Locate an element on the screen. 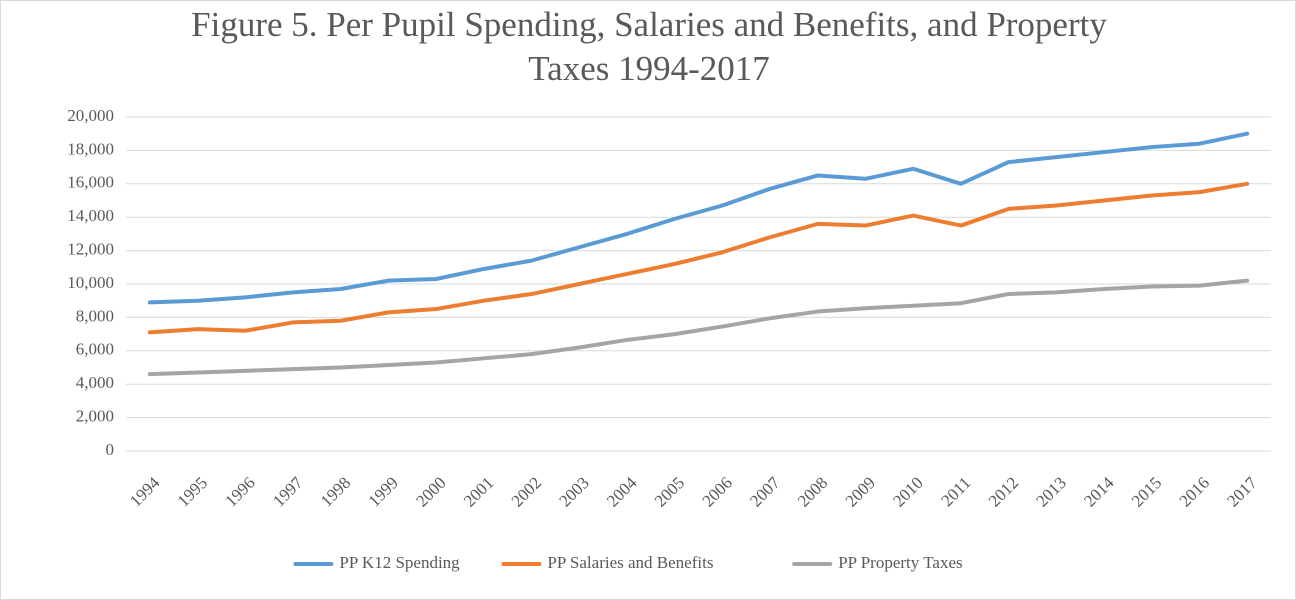 The image size is (1296, 600). x-tick-label: 1998 is located at coordinates (335, 491).